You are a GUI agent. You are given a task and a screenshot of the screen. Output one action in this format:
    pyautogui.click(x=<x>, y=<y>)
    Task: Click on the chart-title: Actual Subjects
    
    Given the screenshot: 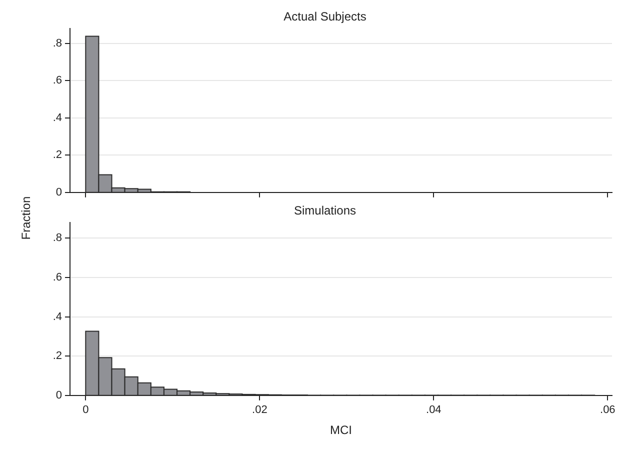 What is the action you would take?
    pyautogui.click(x=325, y=17)
    